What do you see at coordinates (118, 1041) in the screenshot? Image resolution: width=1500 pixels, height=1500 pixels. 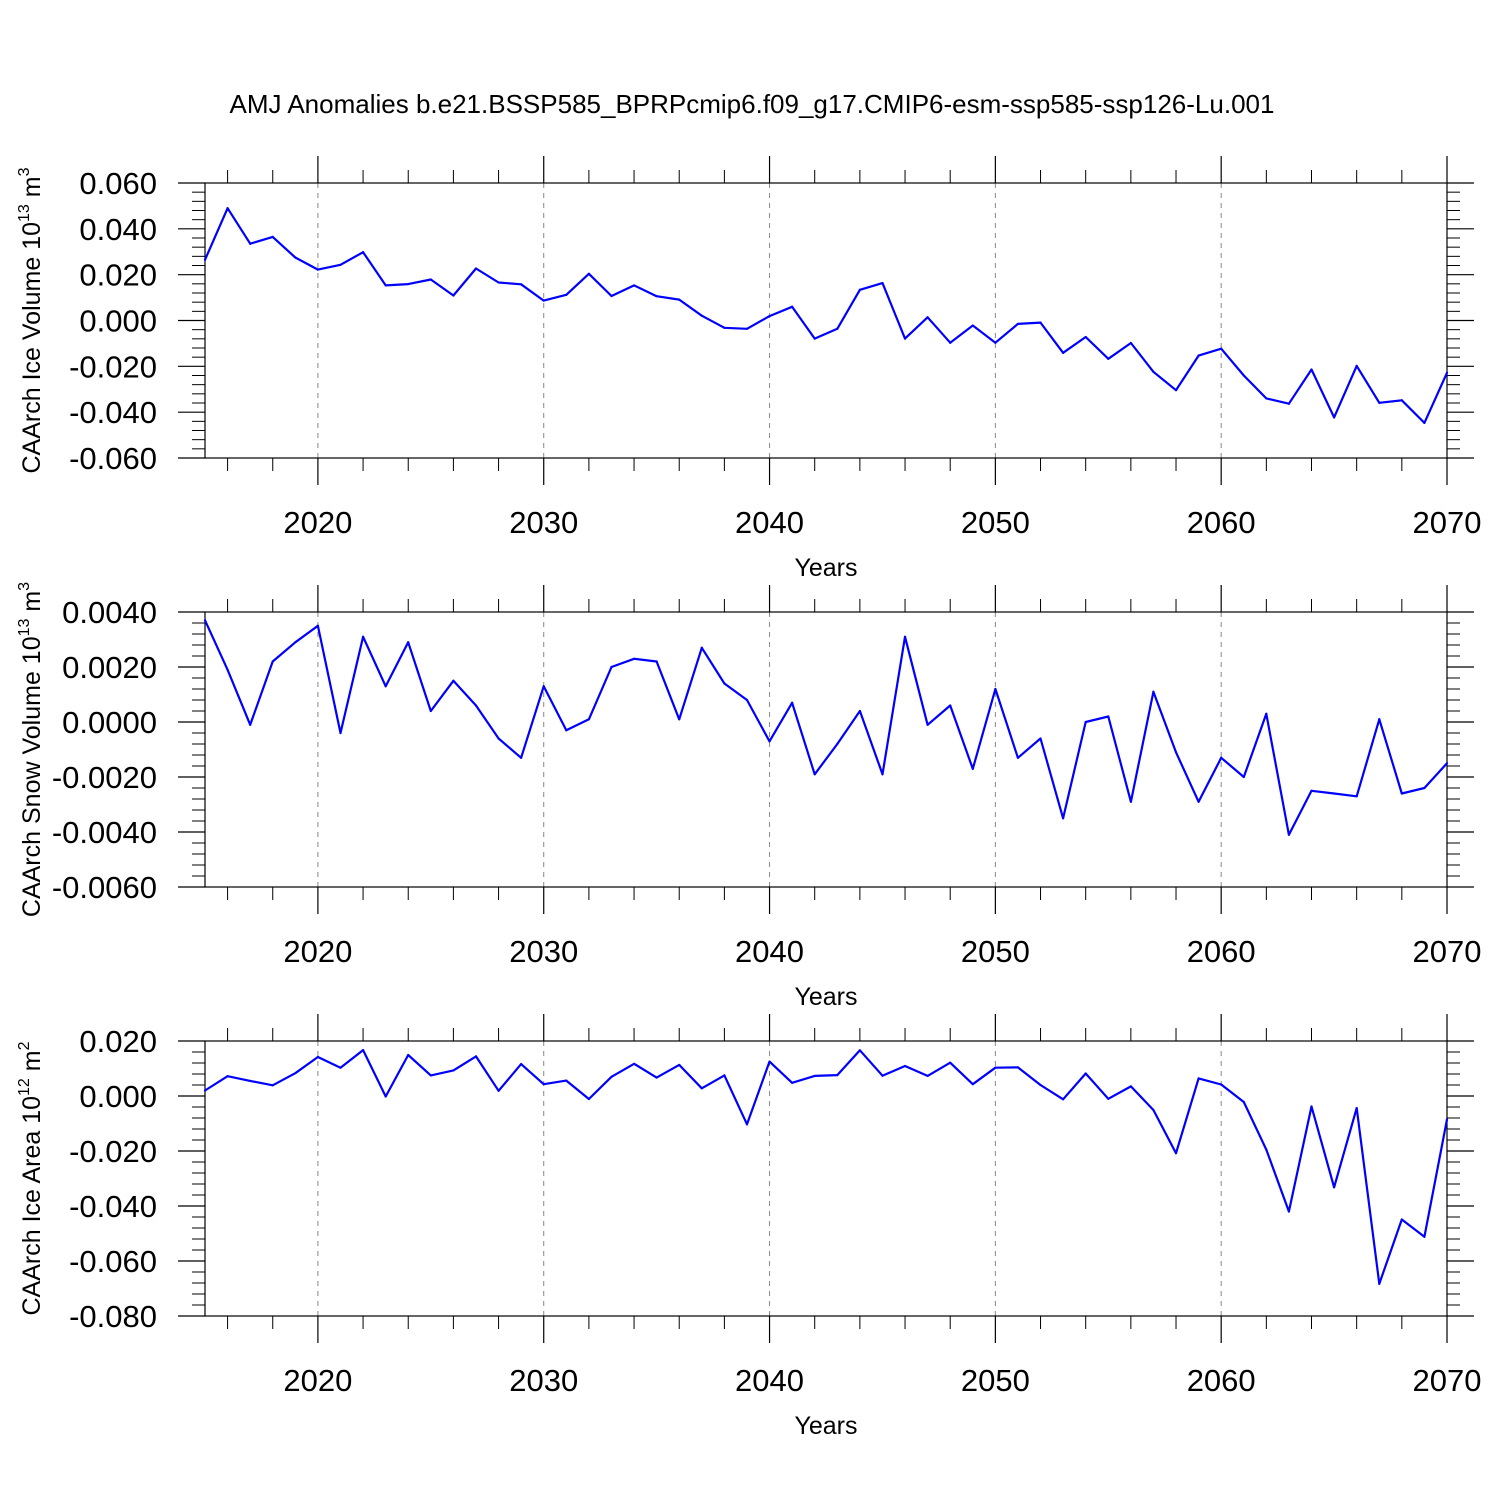 I see `y-tick-label: 0.020` at bounding box center [118, 1041].